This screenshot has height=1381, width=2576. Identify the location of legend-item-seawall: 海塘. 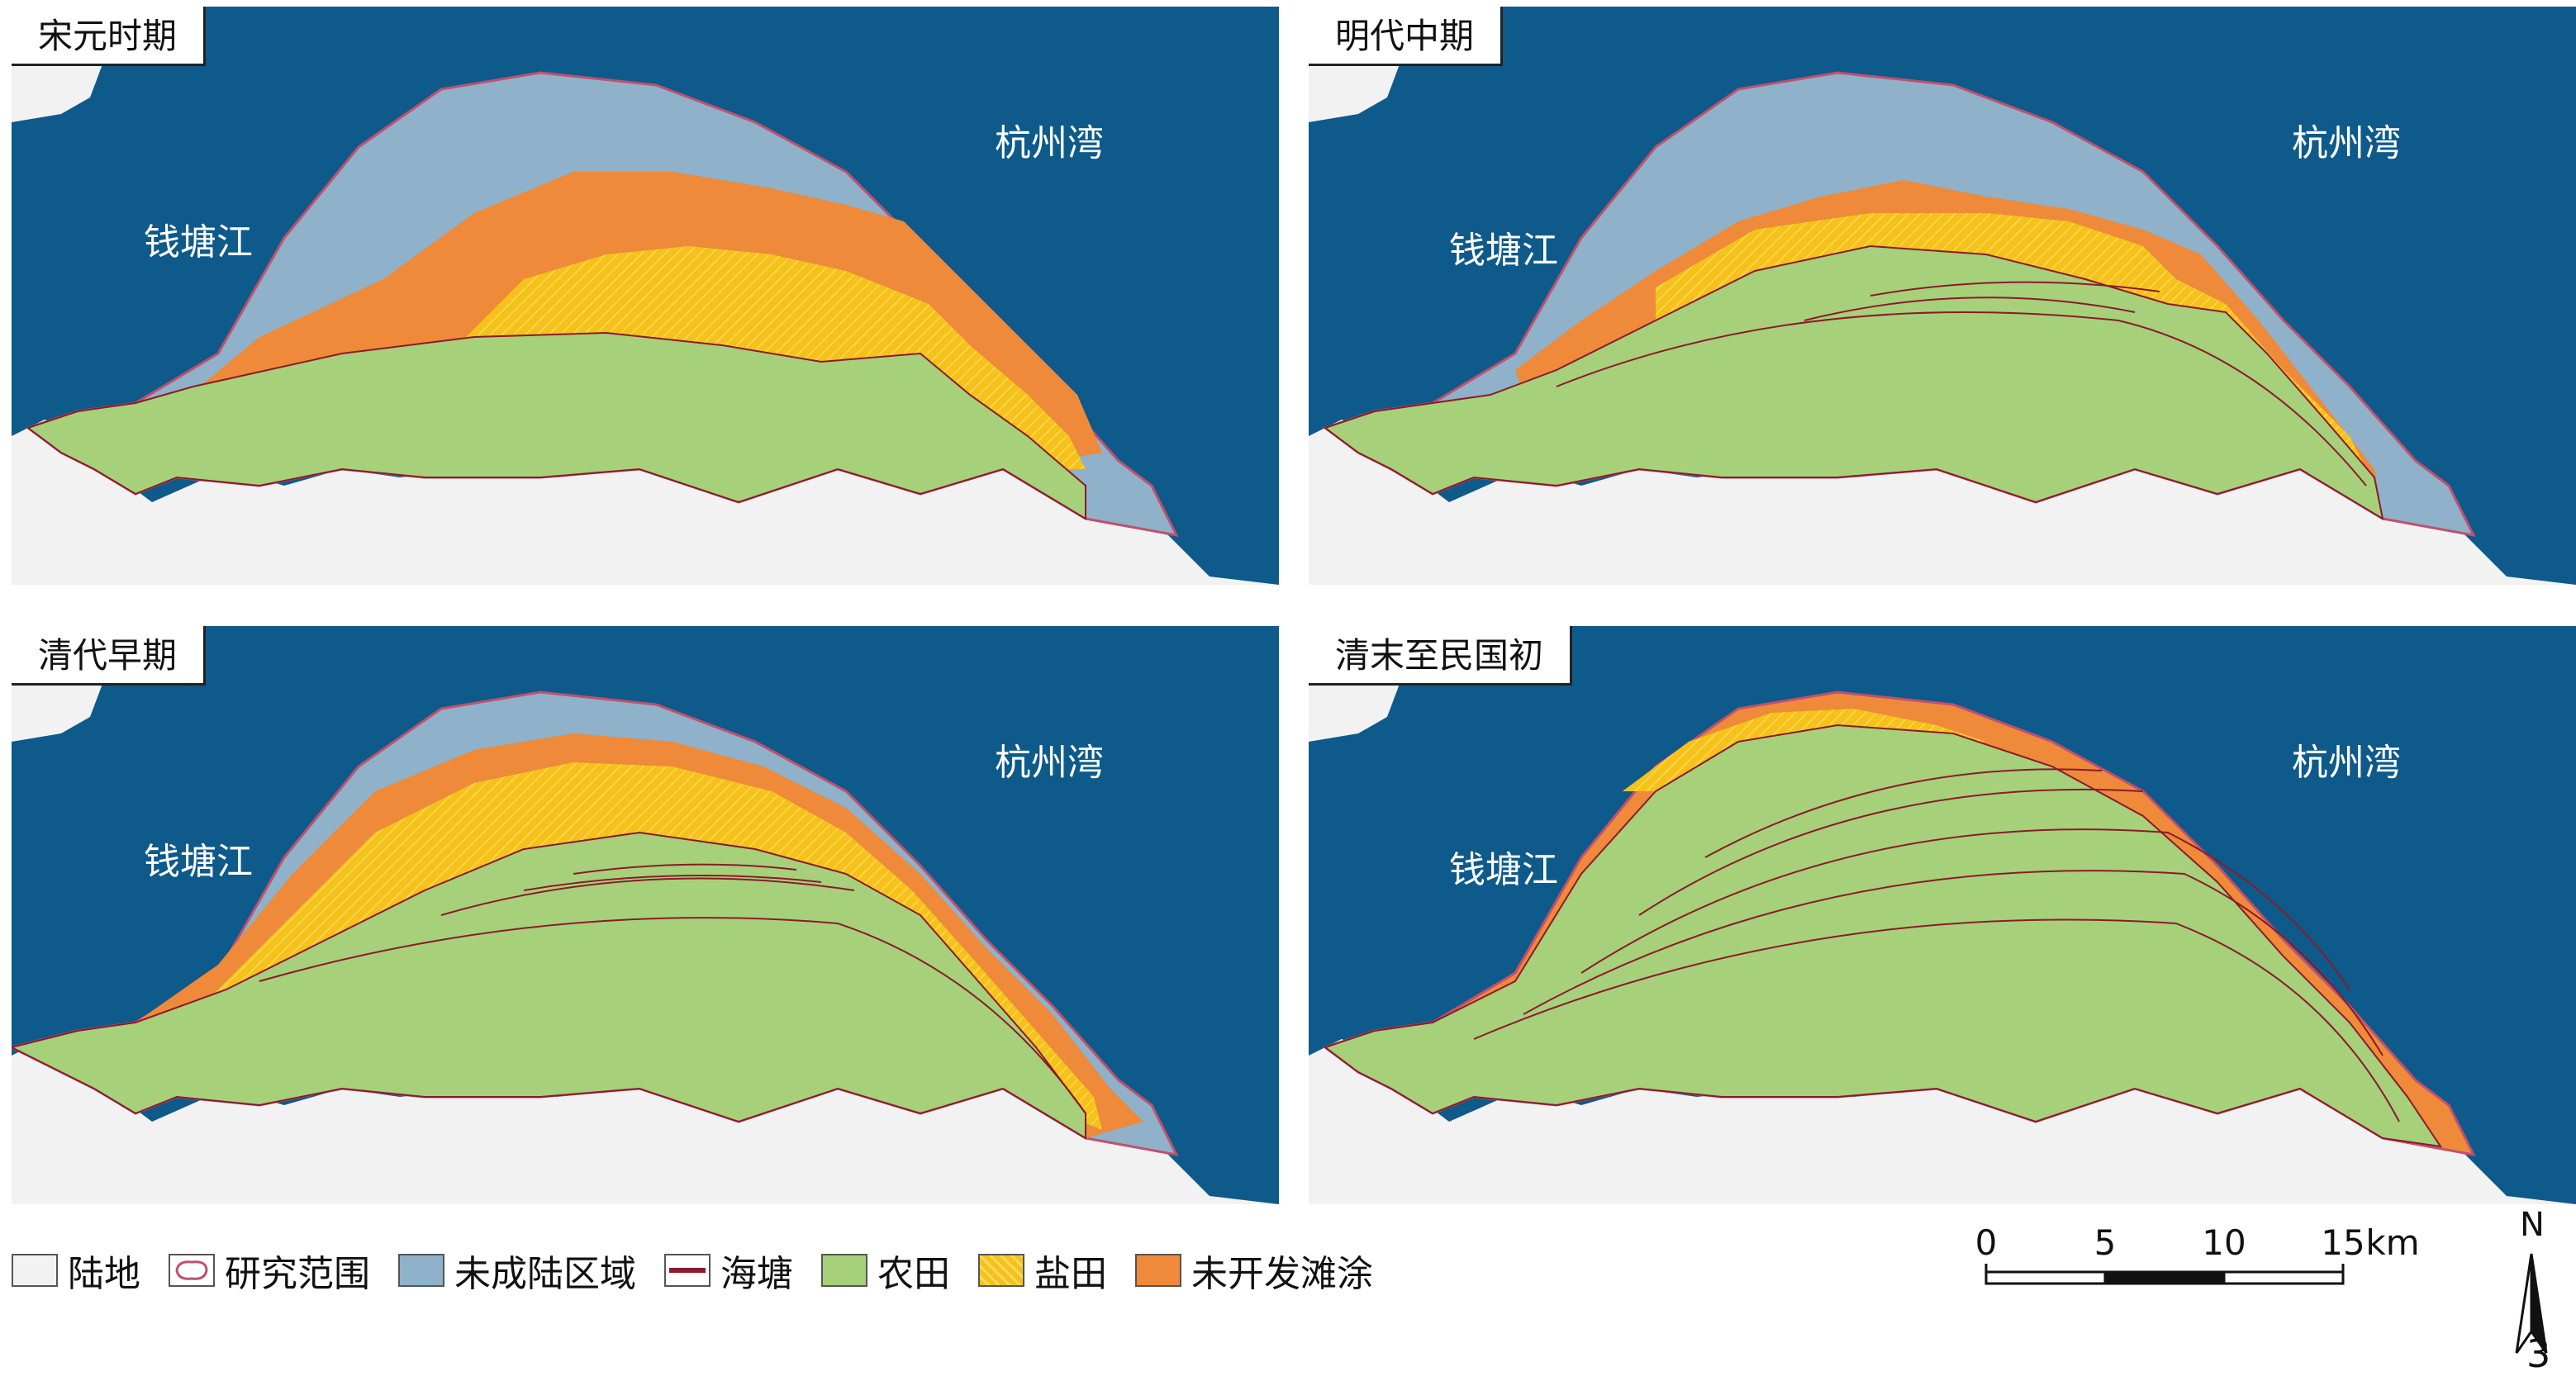
(728, 1270).